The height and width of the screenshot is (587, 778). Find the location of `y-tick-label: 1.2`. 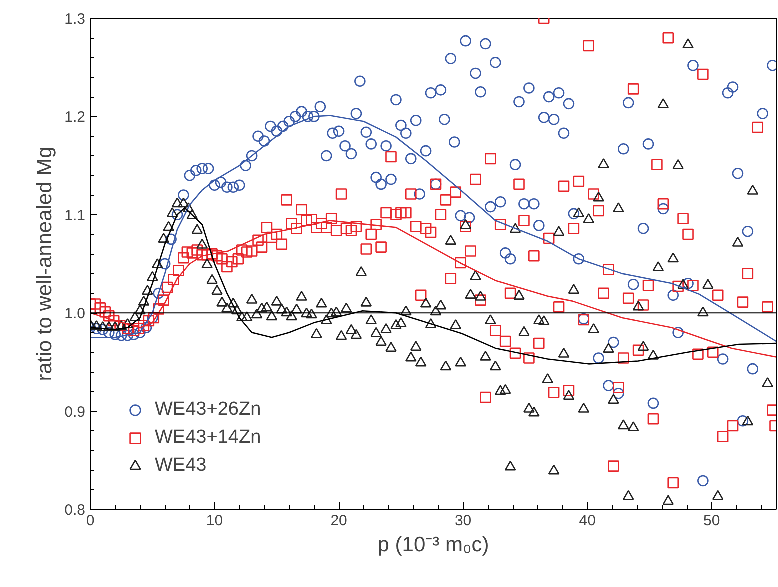

y-tick-label: 1.2 is located at coordinates (75, 117).